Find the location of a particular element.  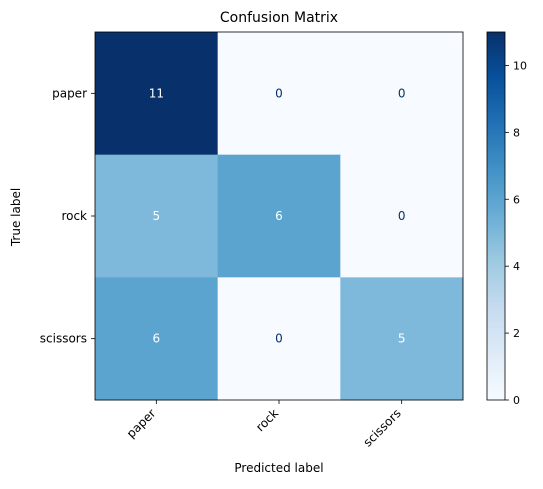

heatmap-cell-rock-scissors is located at coordinates (402, 216).